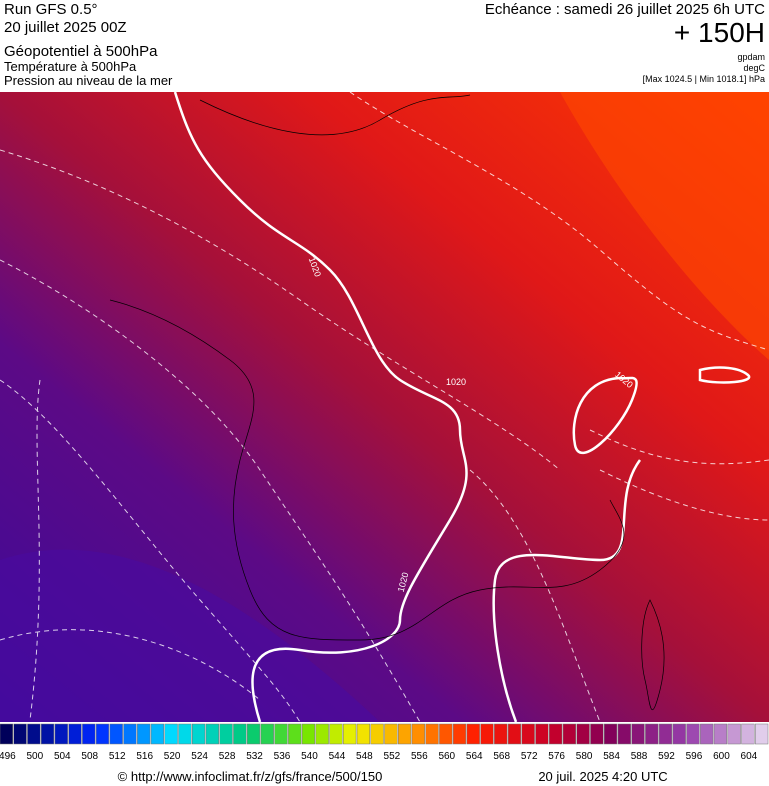 The height and width of the screenshot is (786, 769). I want to click on colorbar-label: 528, so click(227, 756).